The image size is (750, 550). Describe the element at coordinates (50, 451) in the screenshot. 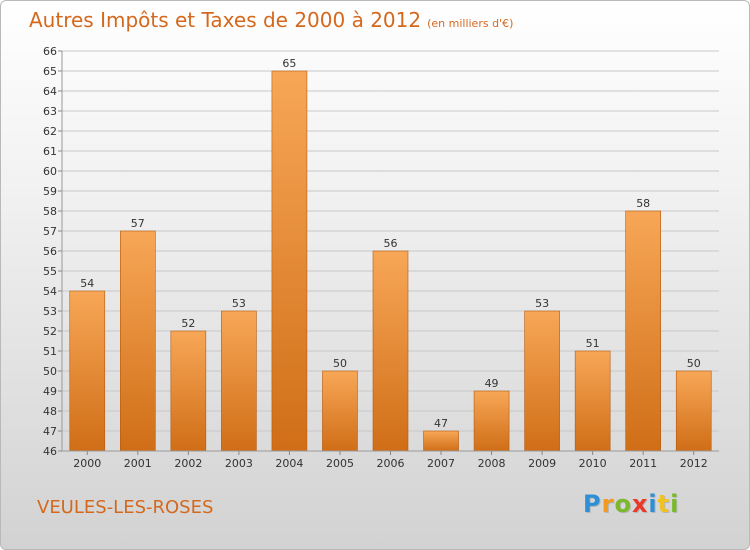

I see `y-tick-label: 46` at that location.